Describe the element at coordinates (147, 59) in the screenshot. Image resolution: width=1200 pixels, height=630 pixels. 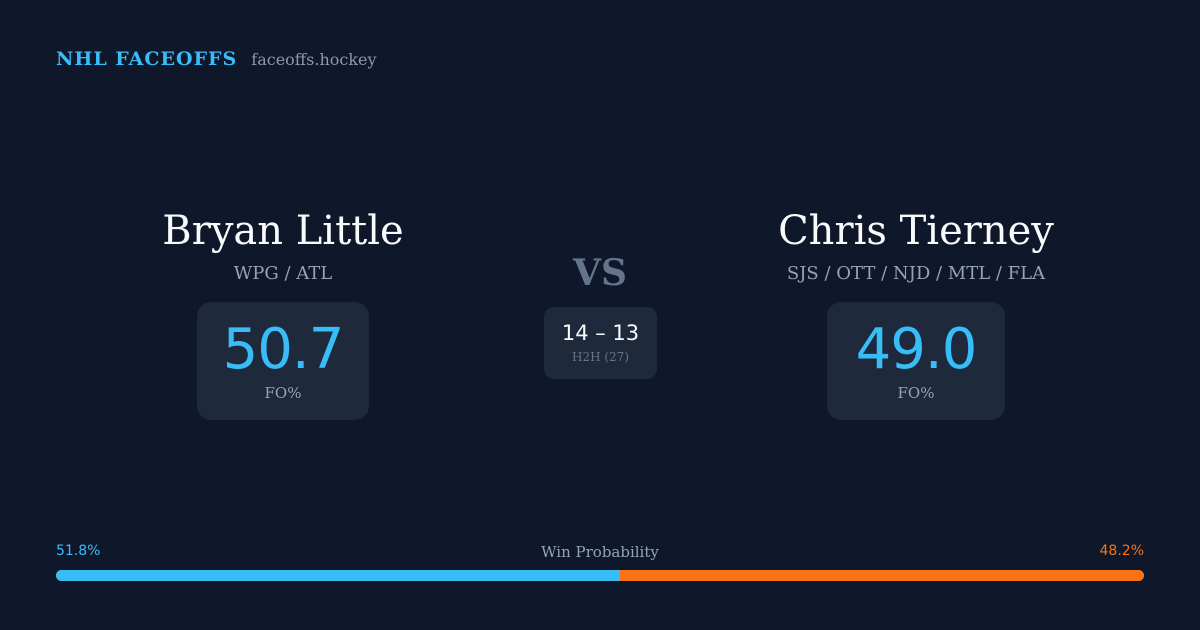
I see `brand-title: NHL FACEOFFS` at that location.